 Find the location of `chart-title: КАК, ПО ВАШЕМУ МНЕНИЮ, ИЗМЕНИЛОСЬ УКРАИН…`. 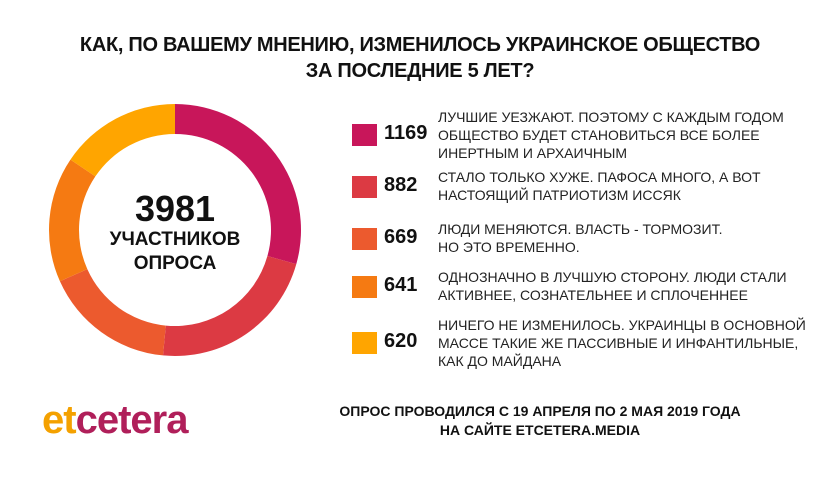

chart-title: КАК, ПО ВАШЕМУ МНЕНИЮ, ИЗМЕНИЛОСЬ УКРАИН… is located at coordinates (420, 58).